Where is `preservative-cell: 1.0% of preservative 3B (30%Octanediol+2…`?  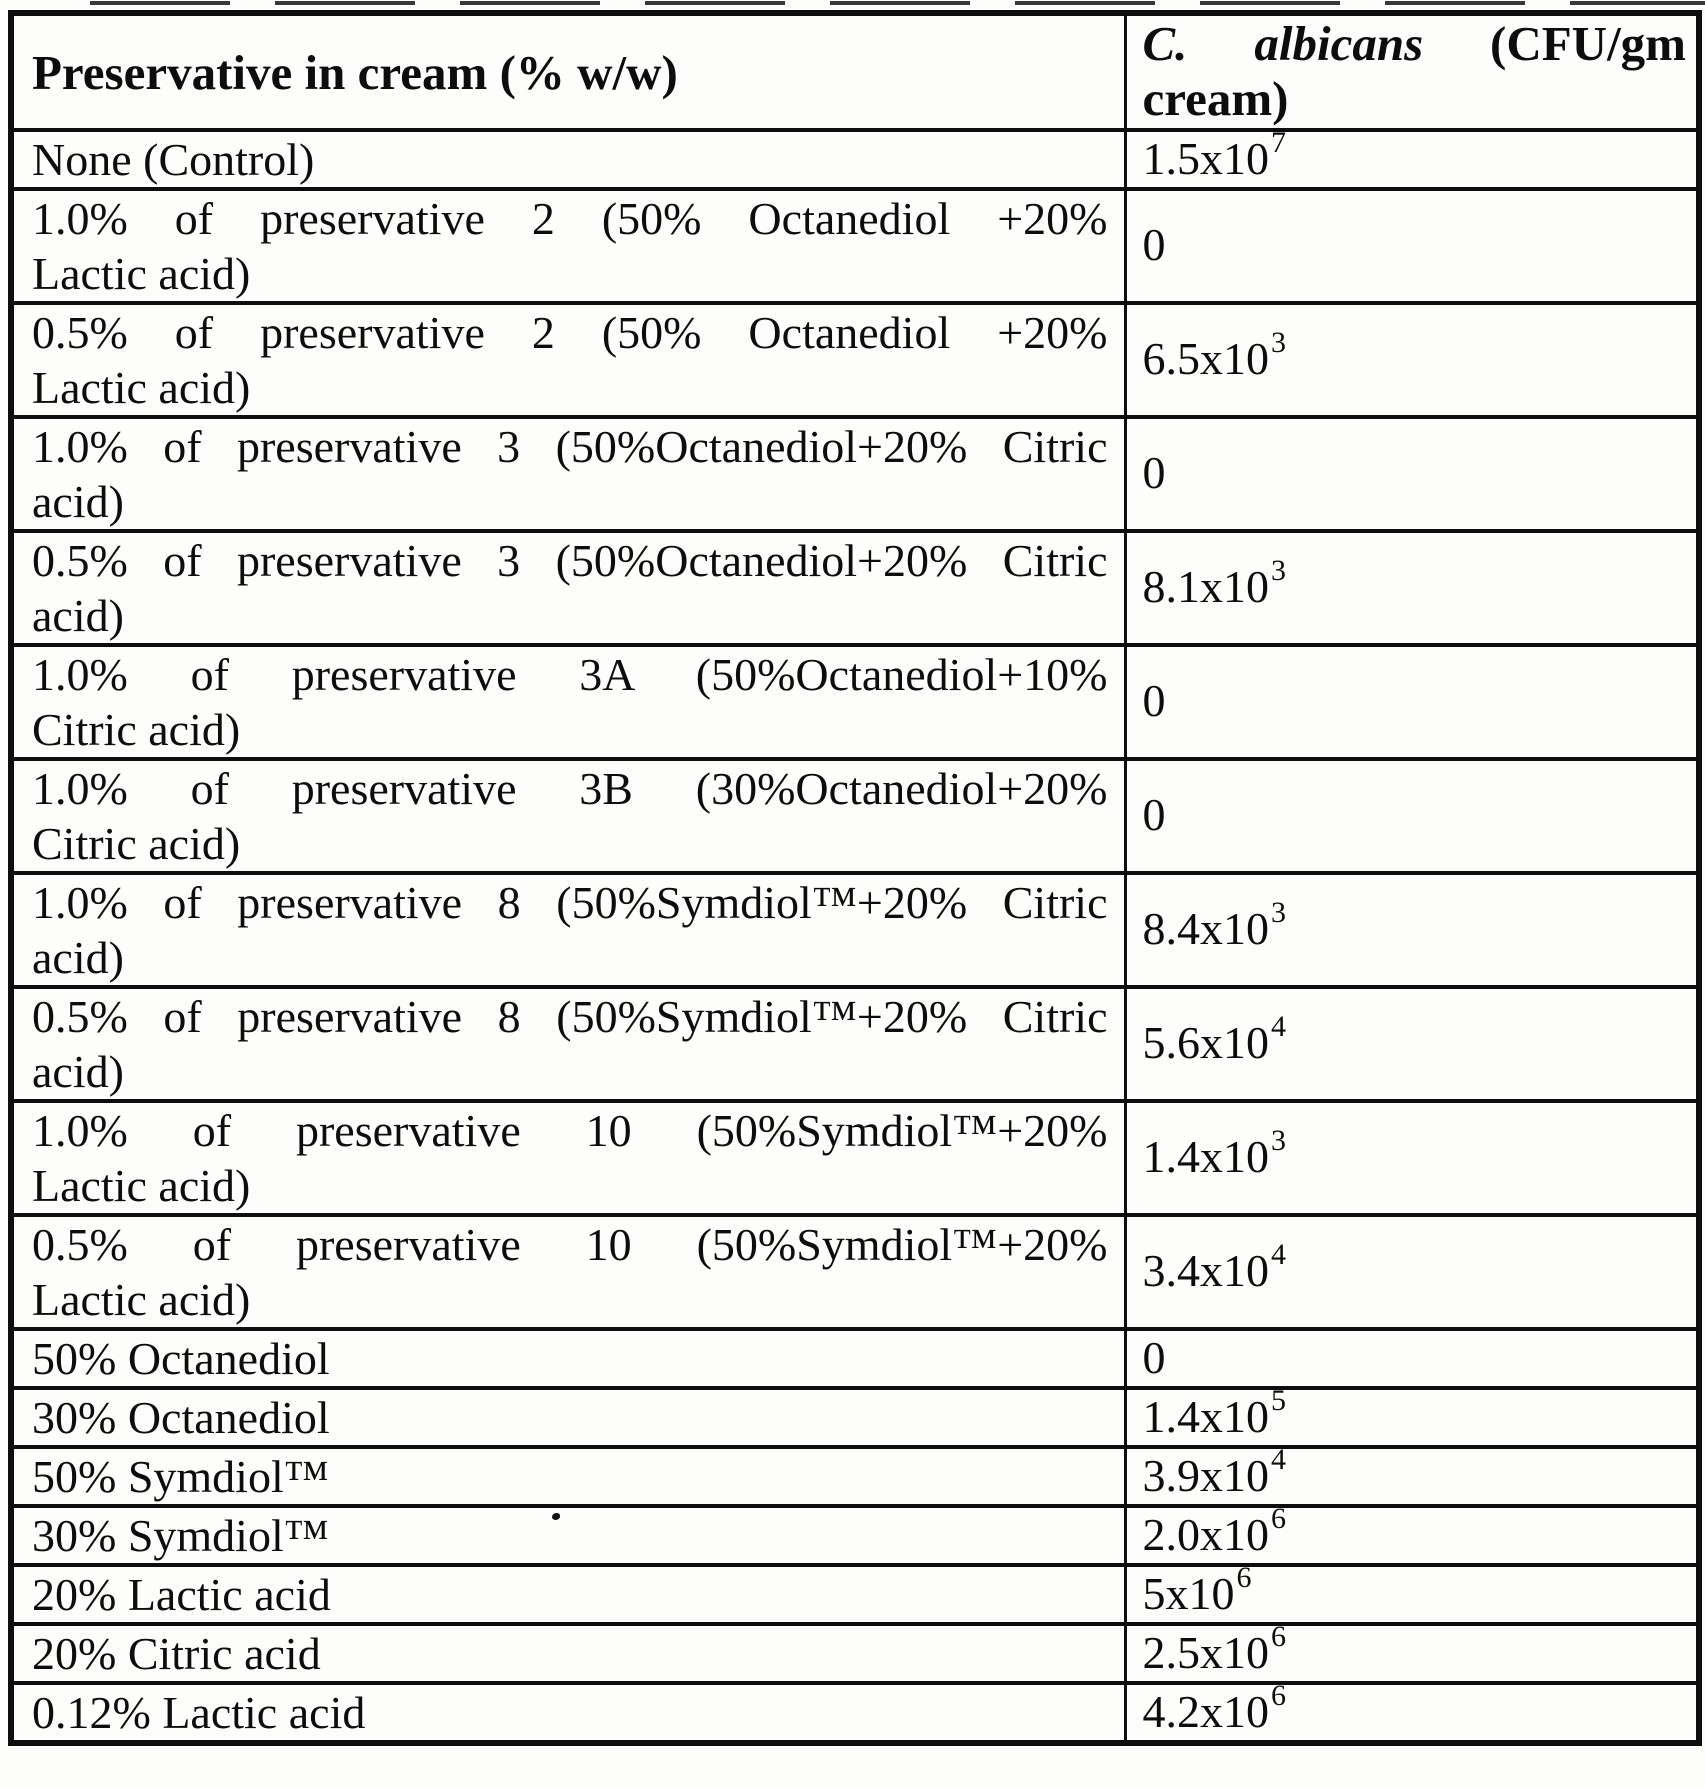
preservative-cell: 1.0% of preservative 3B (30%Octanediol+2… is located at coordinates (568, 816).